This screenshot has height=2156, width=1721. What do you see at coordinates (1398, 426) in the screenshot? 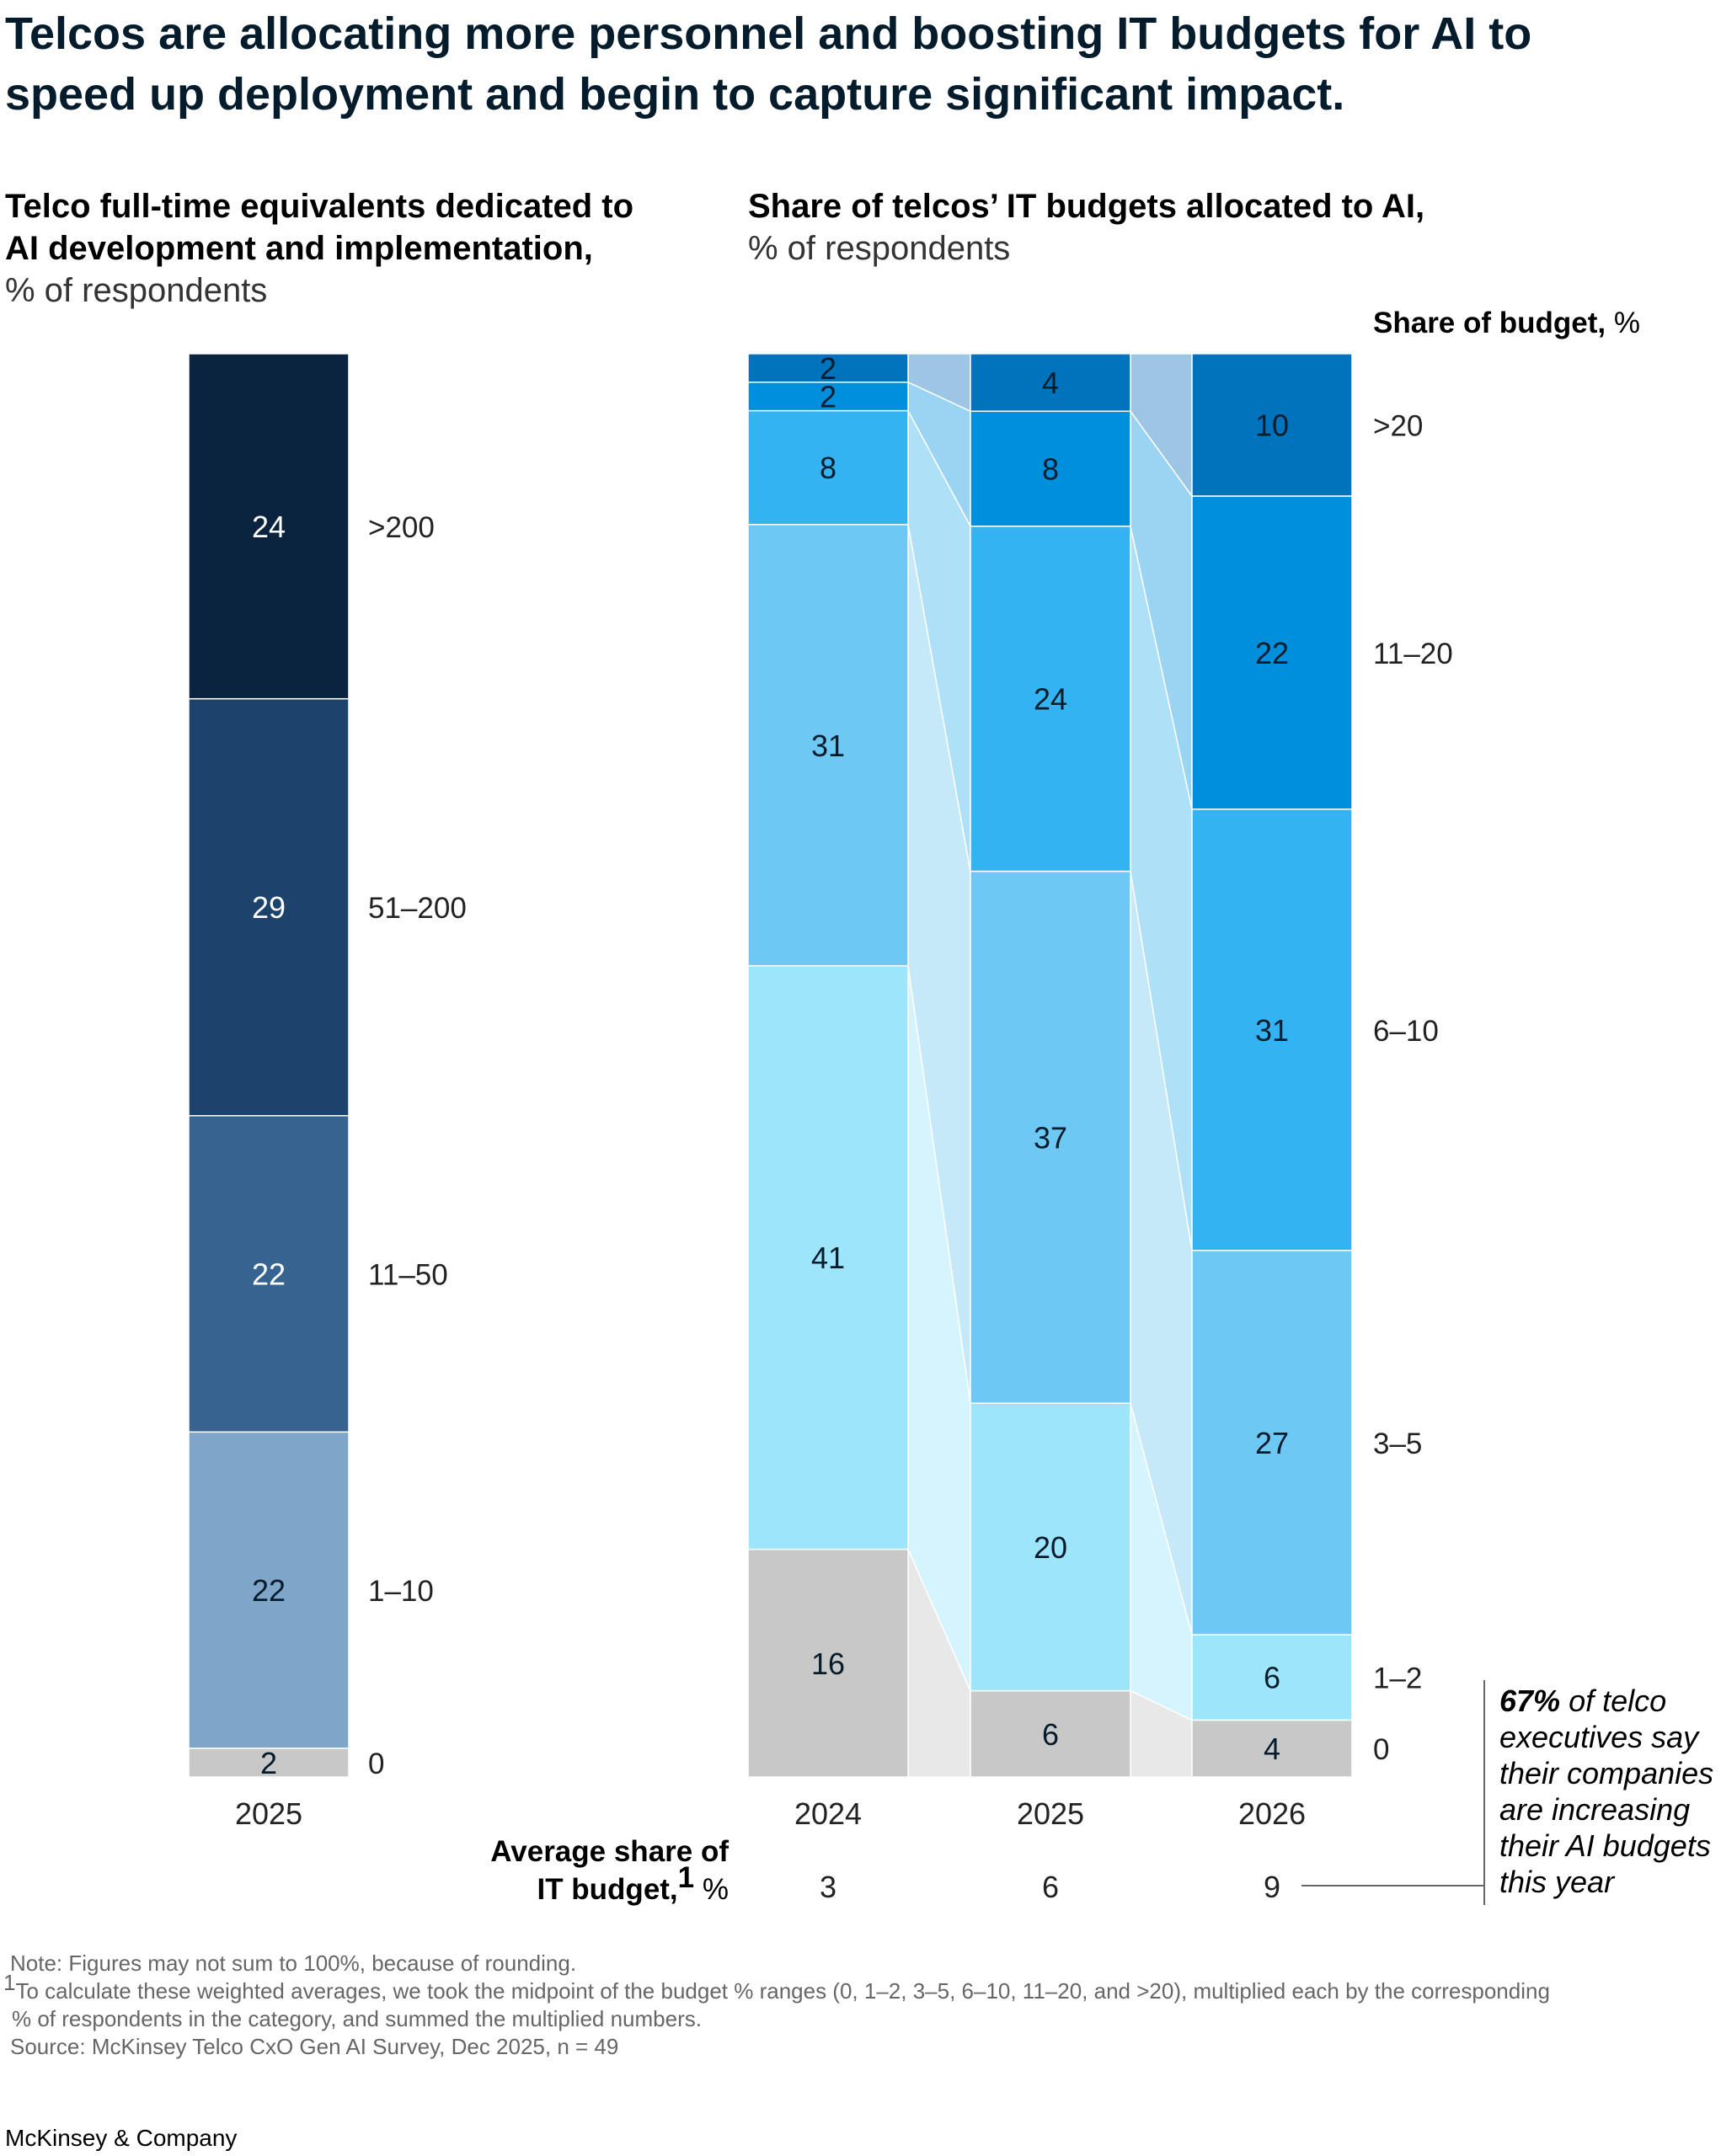
I see `budget-category-label-20: >20` at bounding box center [1398, 426].